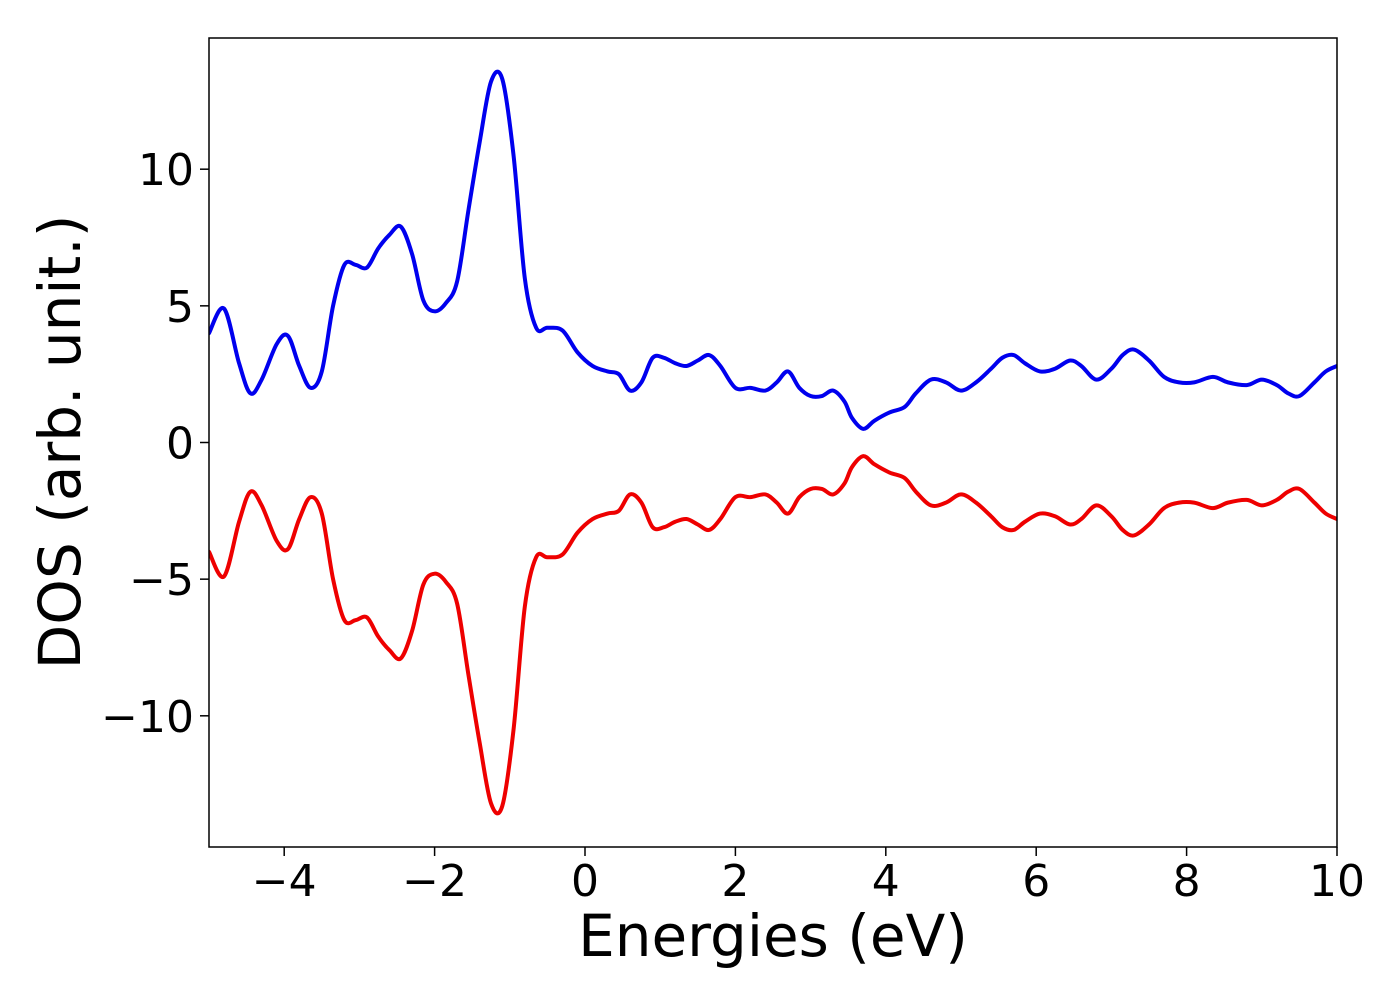  Describe the element at coordinates (434, 881) in the screenshot. I see `x-tick-label: −2` at that location.